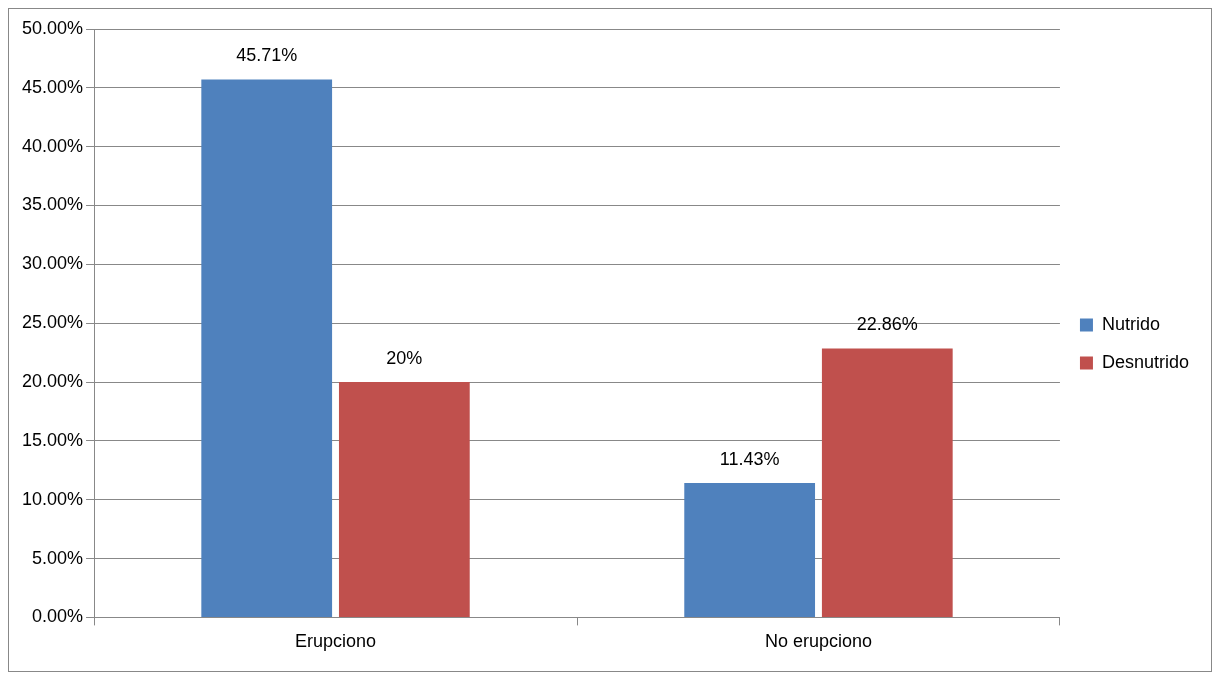 The height and width of the screenshot is (682, 1222). Describe the element at coordinates (404, 358) in the screenshot. I see `data-label: 20%` at that location.